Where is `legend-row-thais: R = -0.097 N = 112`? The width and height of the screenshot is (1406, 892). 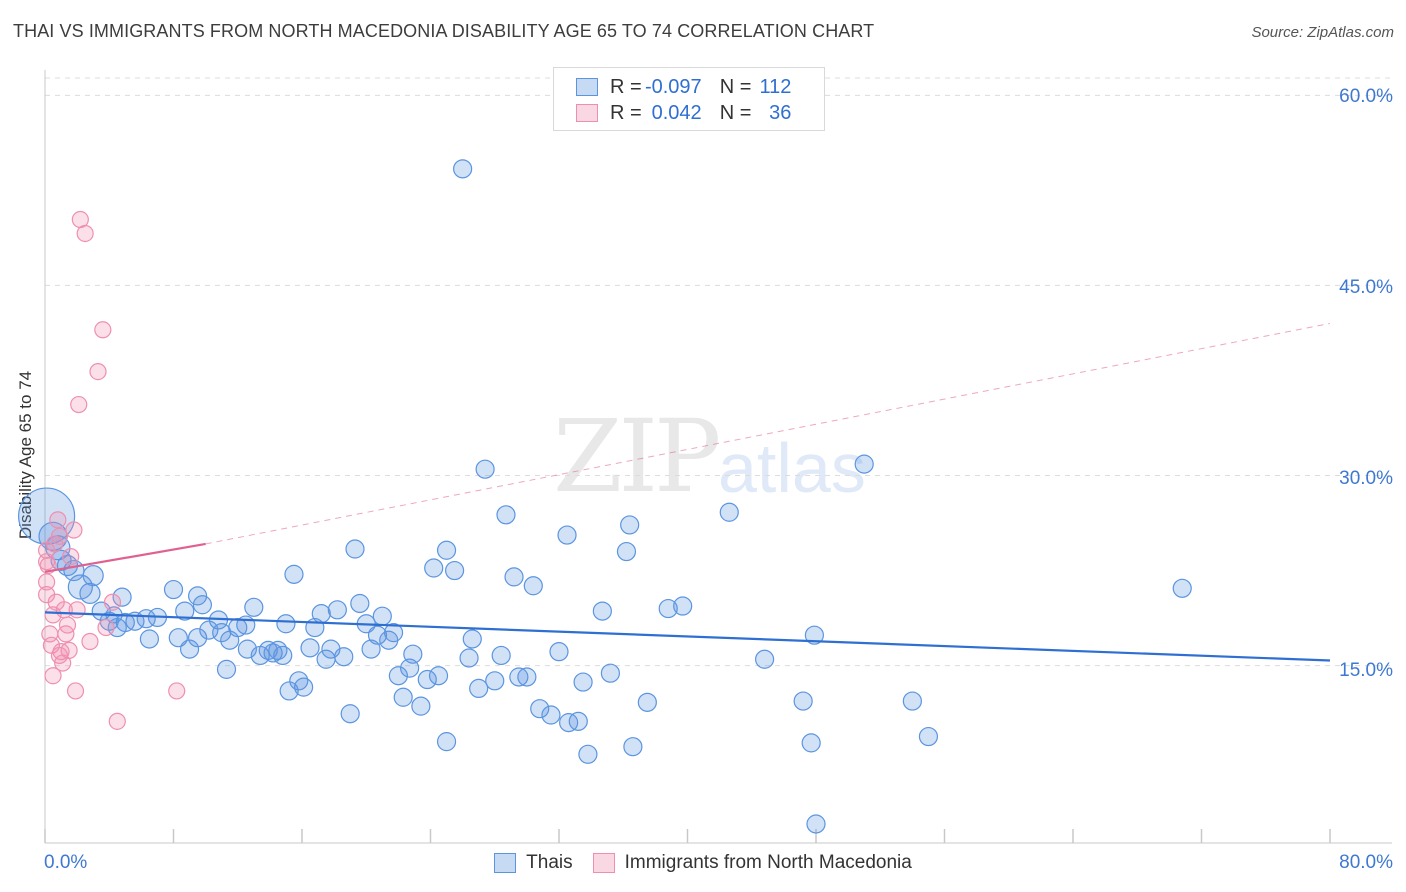
legend-row-thais: R = -0.097 N = 112 is located at coordinates (683, 87).